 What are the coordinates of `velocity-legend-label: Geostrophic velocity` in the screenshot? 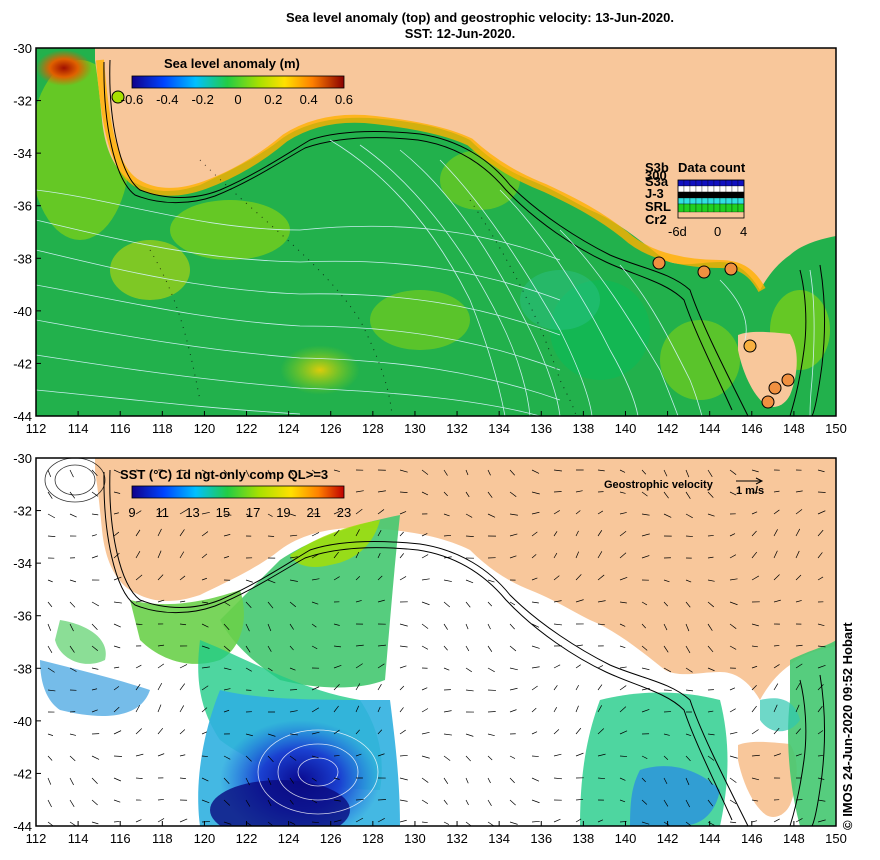 It's located at (659, 485).